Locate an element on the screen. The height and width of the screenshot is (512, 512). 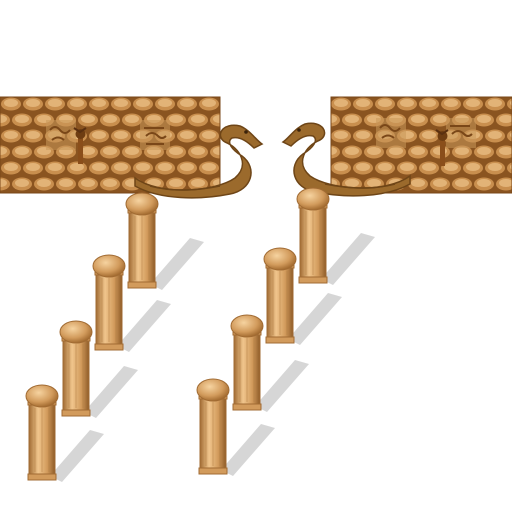
left-serpent-statue is located at coordinates (199, 161).